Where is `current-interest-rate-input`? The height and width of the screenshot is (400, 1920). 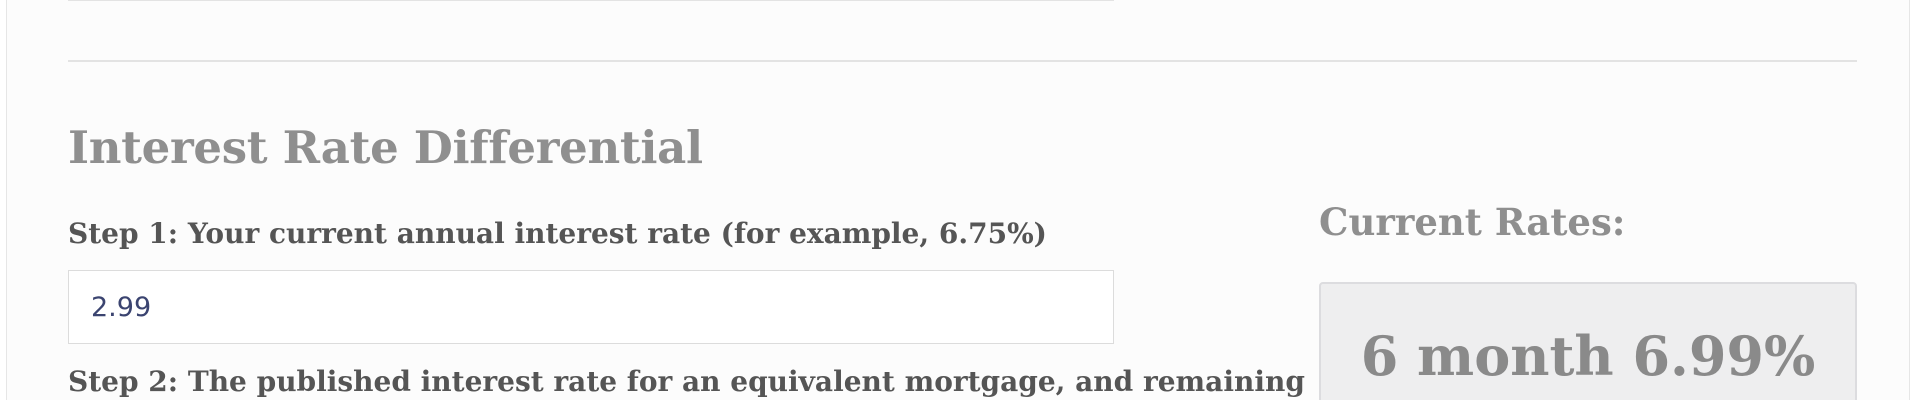
current-interest-rate-input is located at coordinates (591, 307).